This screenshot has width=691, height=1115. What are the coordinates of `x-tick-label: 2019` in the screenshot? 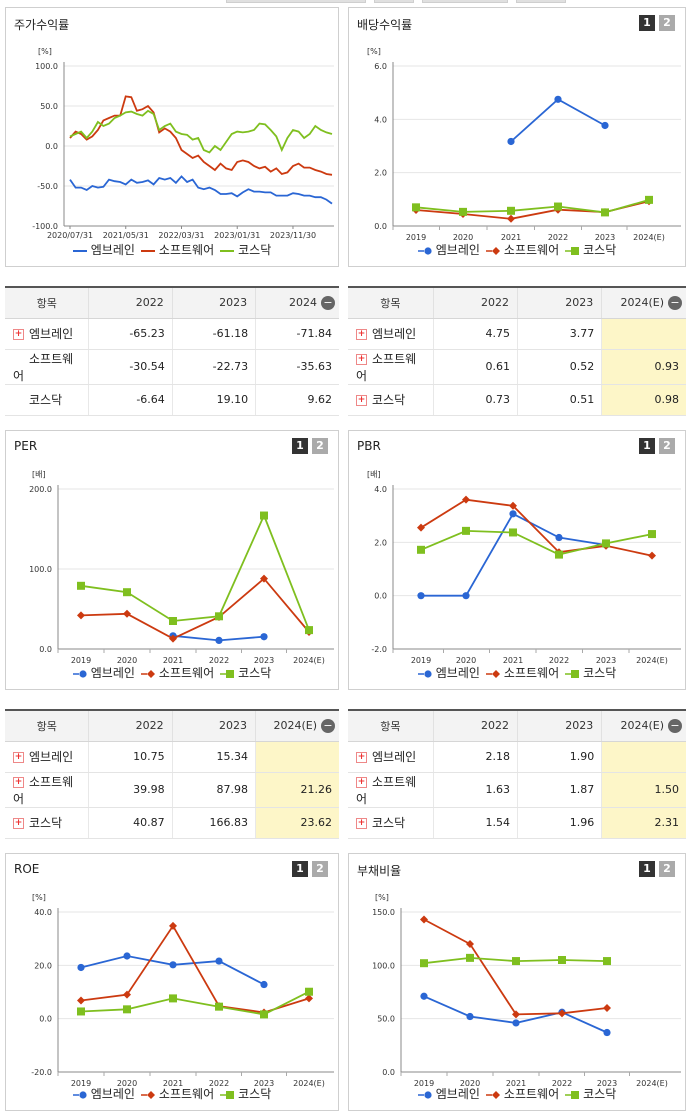 It's located at (81, 1083).